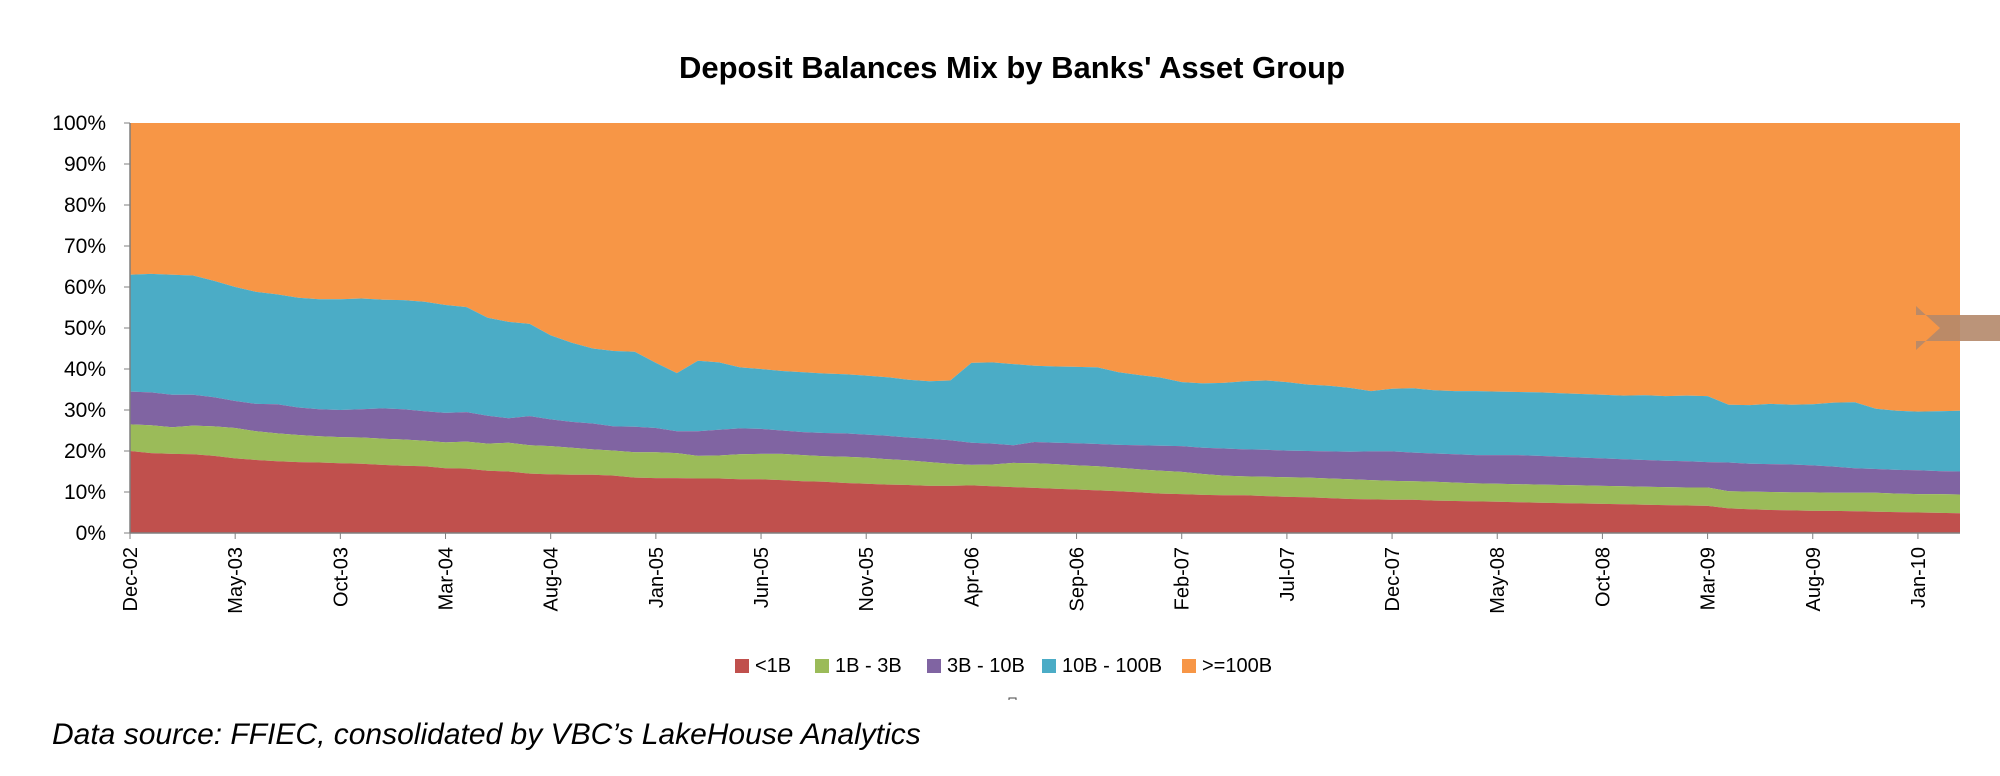 This screenshot has height=776, width=2000. I want to click on x-tick-label: Dec-07, so click(1393, 579).